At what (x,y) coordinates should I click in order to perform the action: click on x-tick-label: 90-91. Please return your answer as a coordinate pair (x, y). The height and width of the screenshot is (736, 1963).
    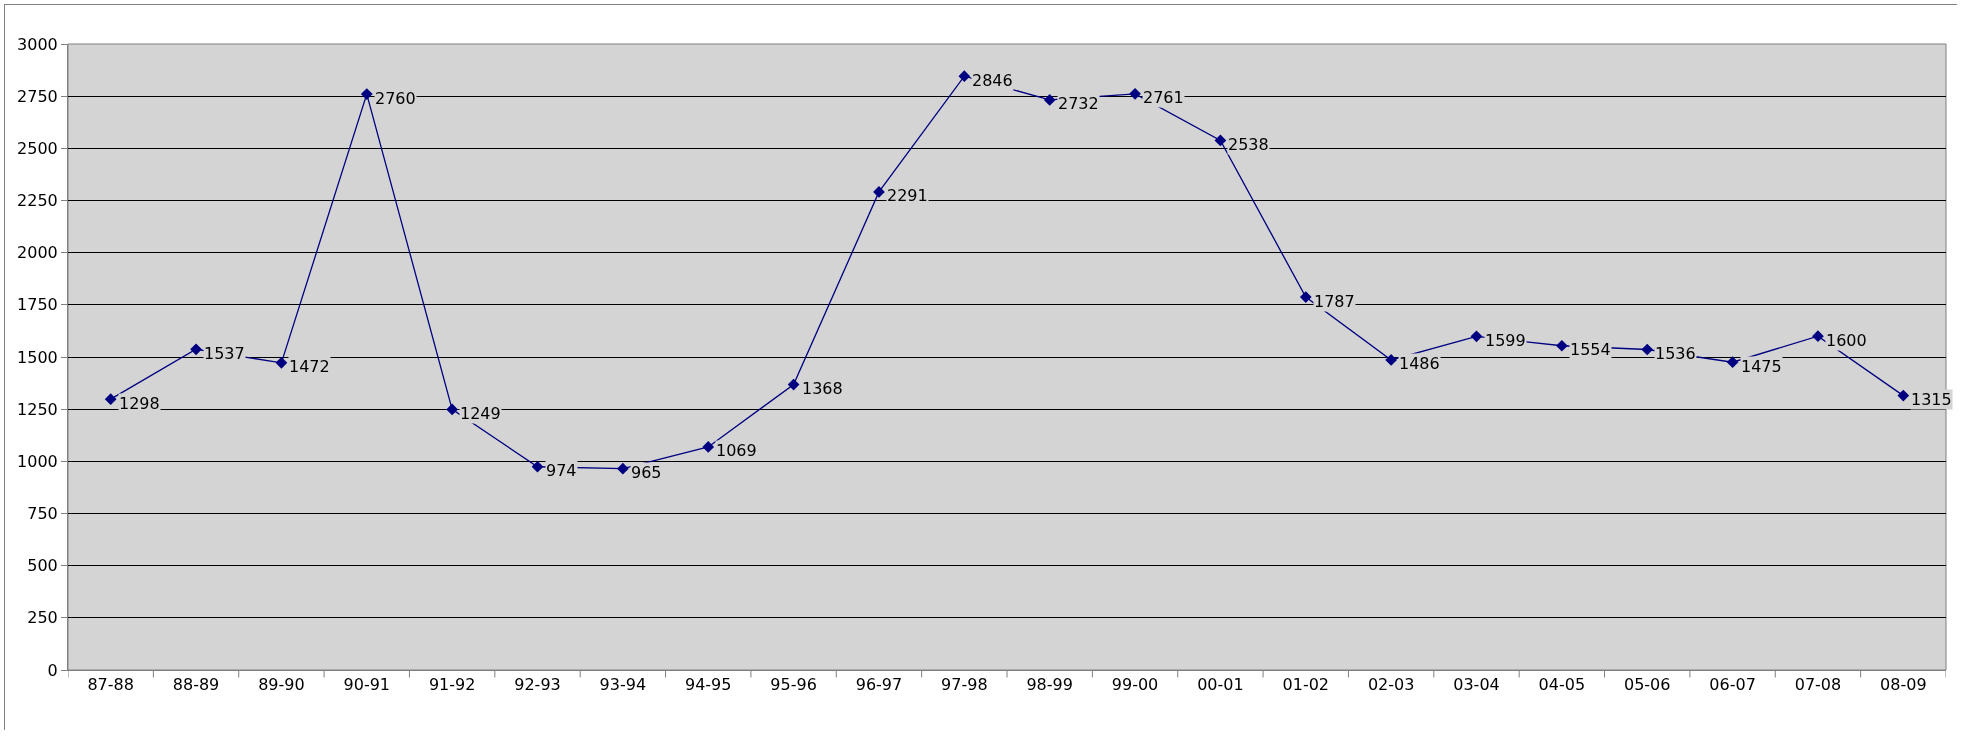
    Looking at the image, I should click on (367, 685).